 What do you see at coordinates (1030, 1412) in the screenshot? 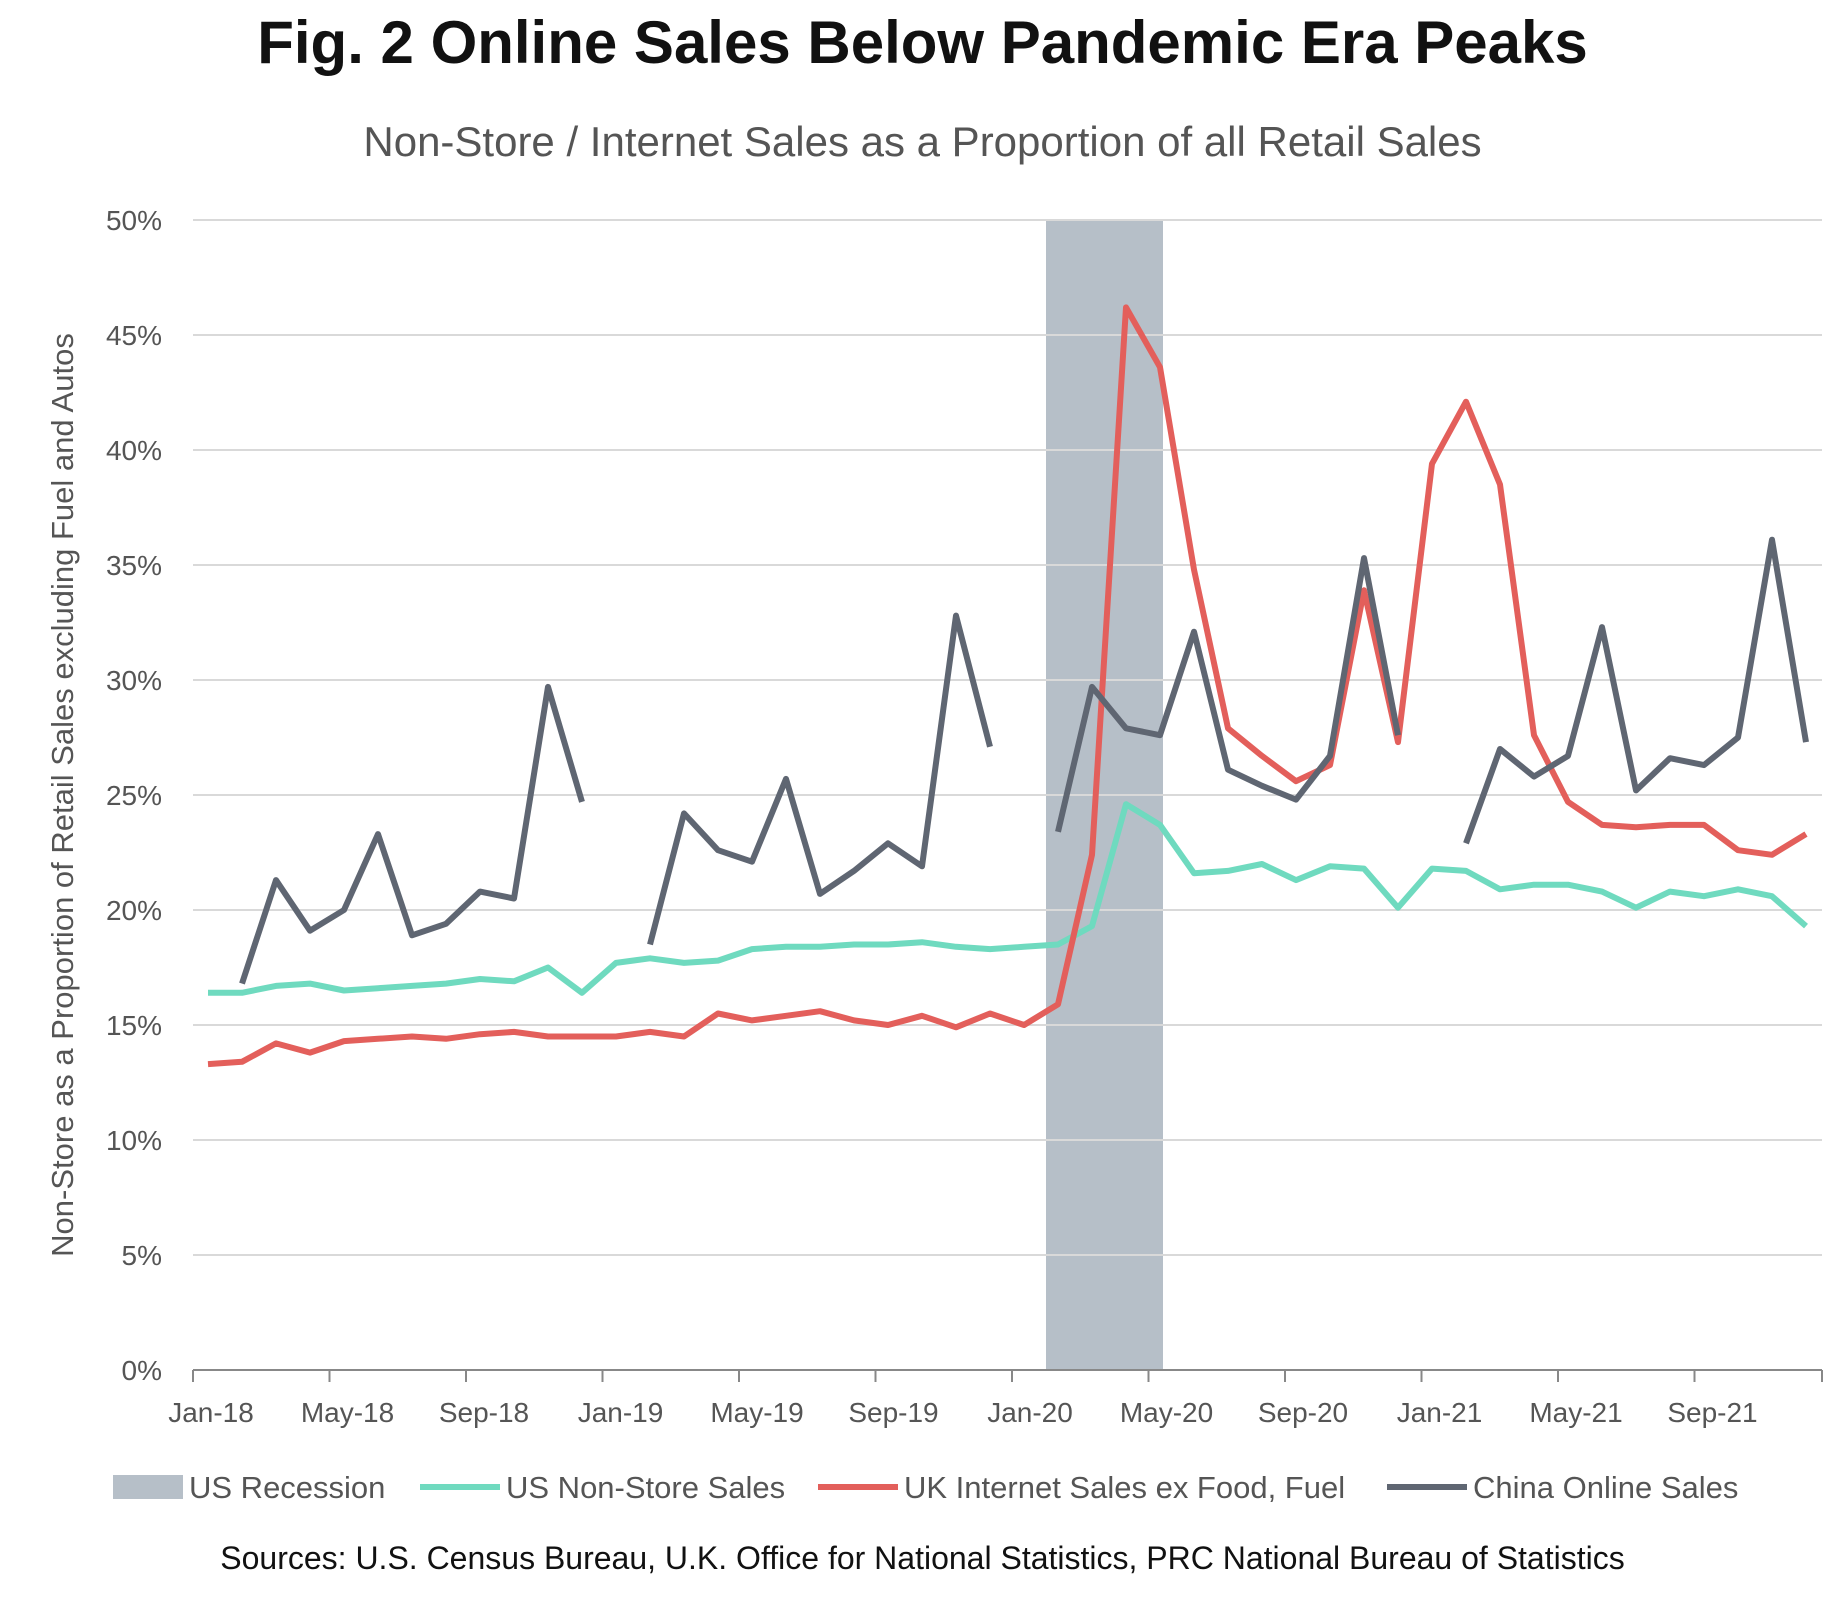
I see `x-tick-label: Jan-20` at bounding box center [1030, 1412].